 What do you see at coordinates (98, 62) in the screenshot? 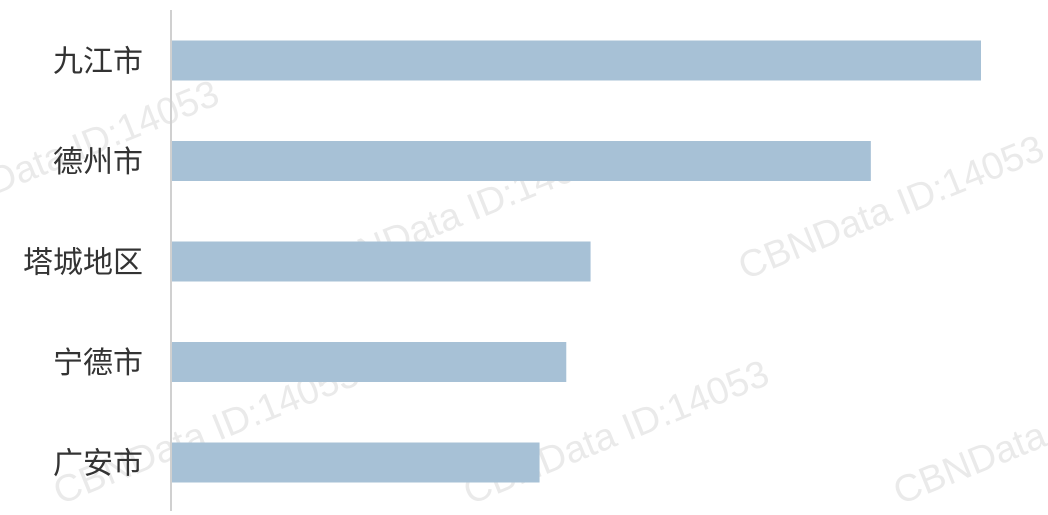
I see `category-label-1: 九江市` at bounding box center [98, 62].